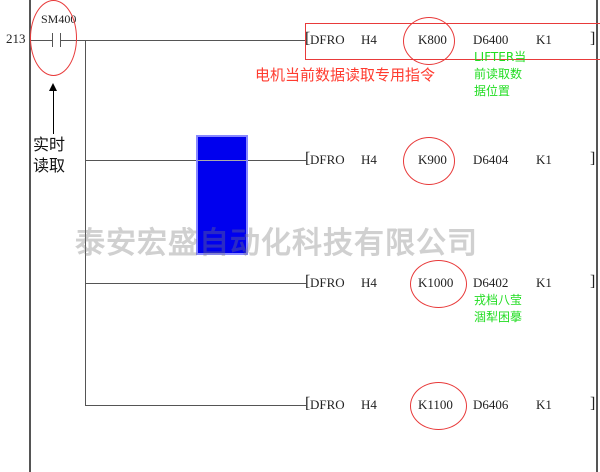 This screenshot has width=600, height=472. I want to click on operand-op3: D6402, so click(491, 282).